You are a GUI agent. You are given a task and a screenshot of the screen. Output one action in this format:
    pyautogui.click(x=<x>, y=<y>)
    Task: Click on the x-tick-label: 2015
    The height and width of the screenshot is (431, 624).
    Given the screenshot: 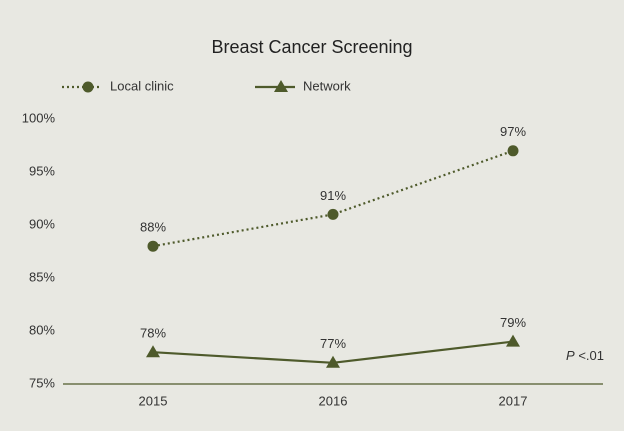 What is the action you would take?
    pyautogui.click(x=153, y=400)
    